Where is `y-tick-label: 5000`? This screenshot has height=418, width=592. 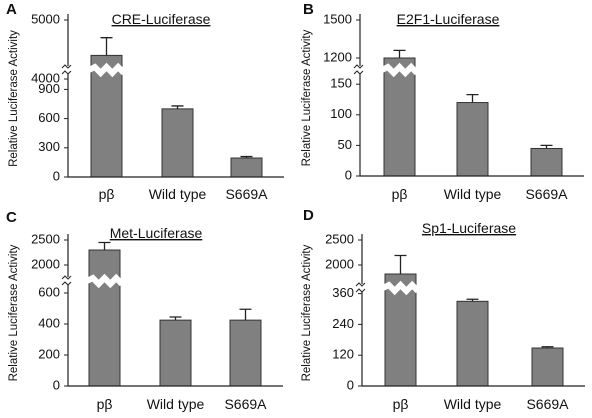 y-tick-label: 5000 is located at coordinates (45, 18).